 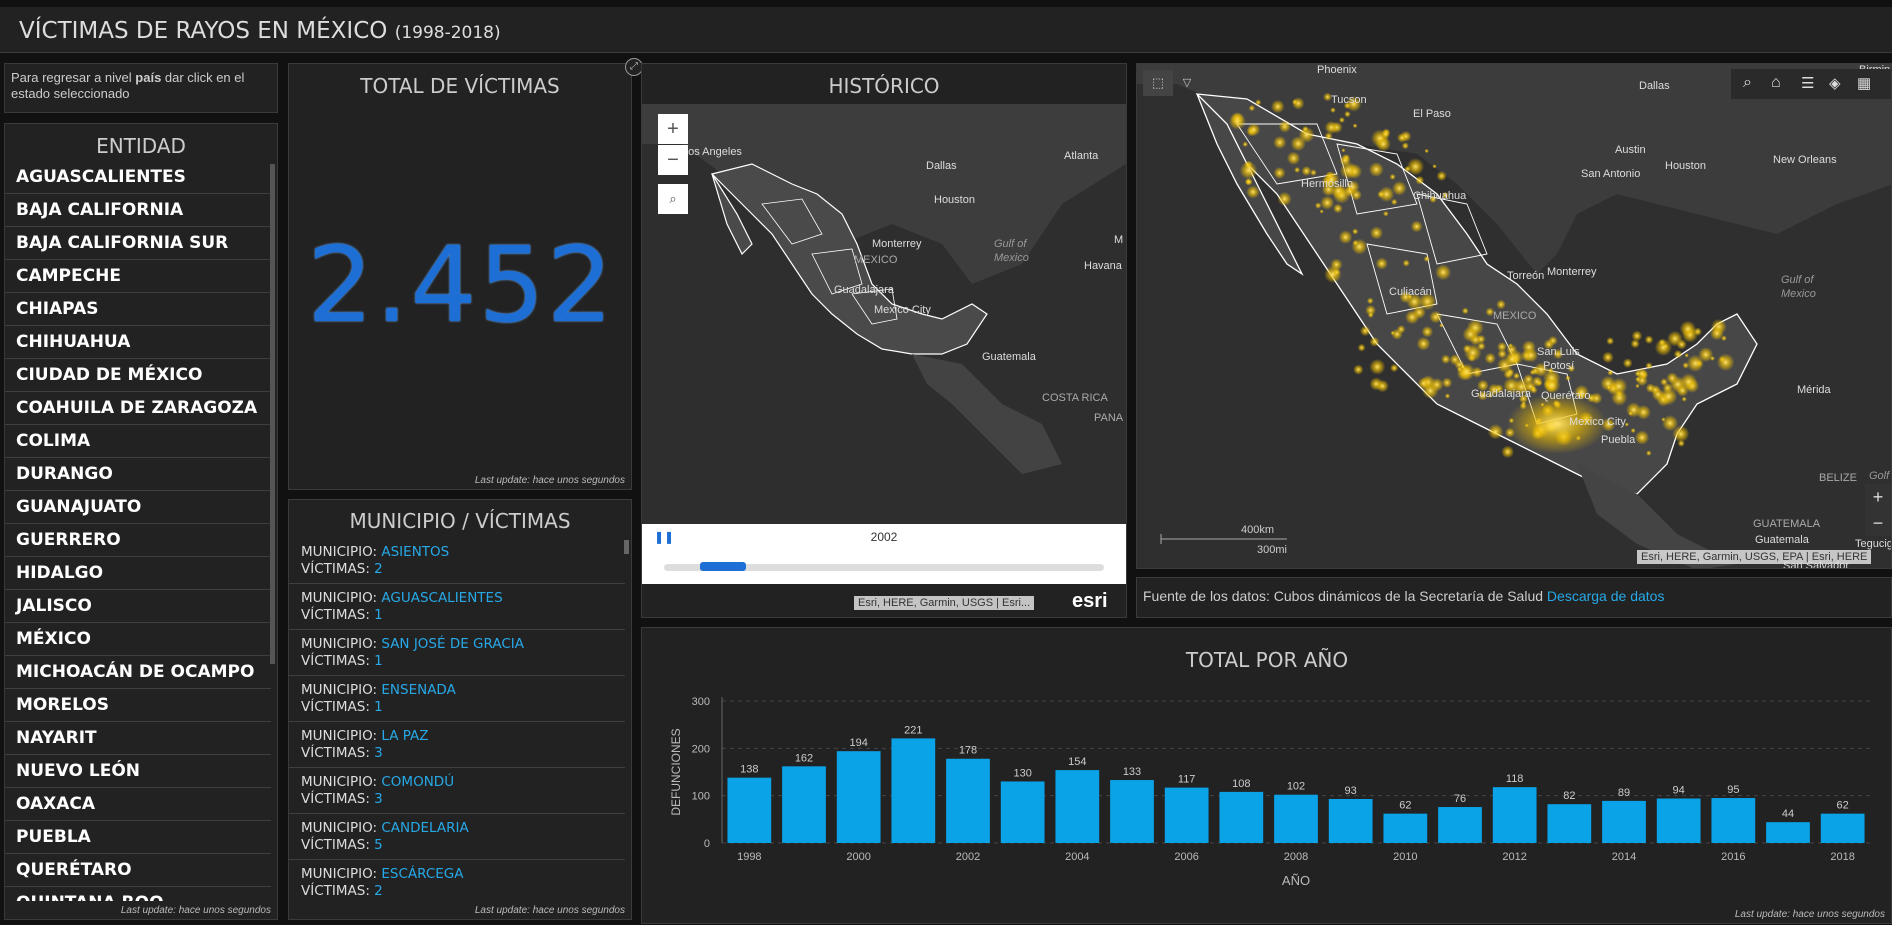 I want to click on map-label: Houston, so click(x=954, y=200).